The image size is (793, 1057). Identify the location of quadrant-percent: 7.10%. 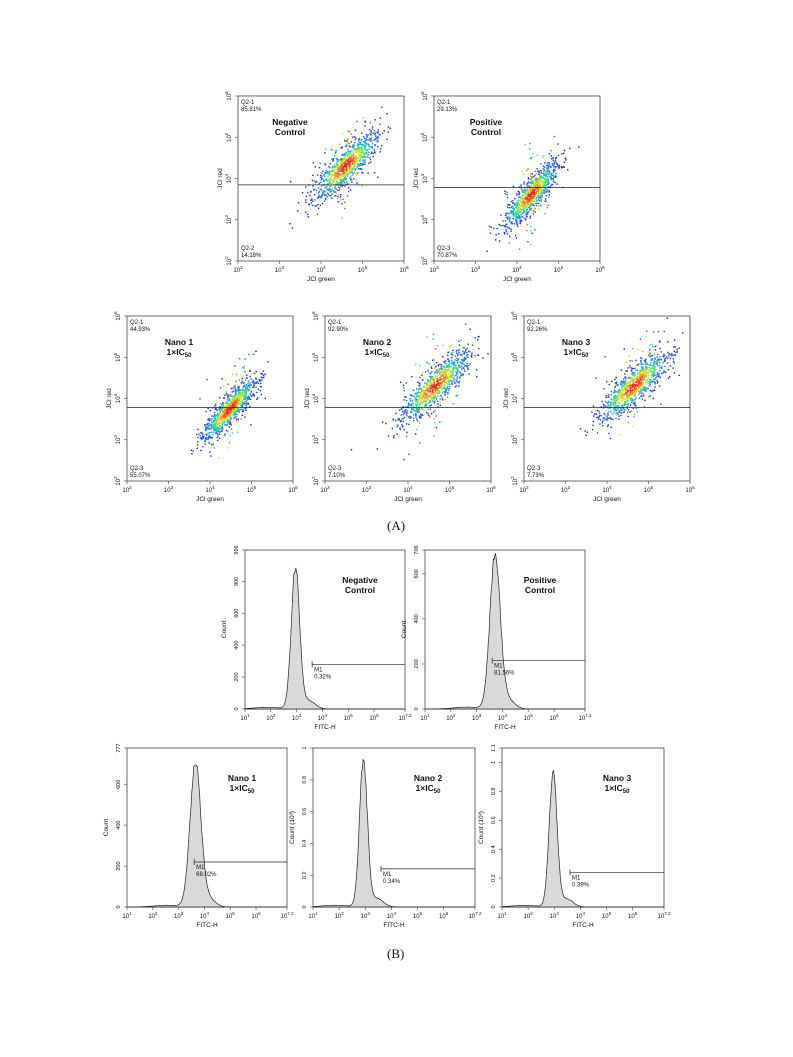
(337, 476).